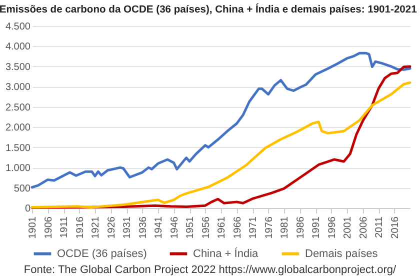 The image size is (420, 280). Describe the element at coordinates (64, 227) in the screenshot. I see `x-tick-label: 1911` at that location.